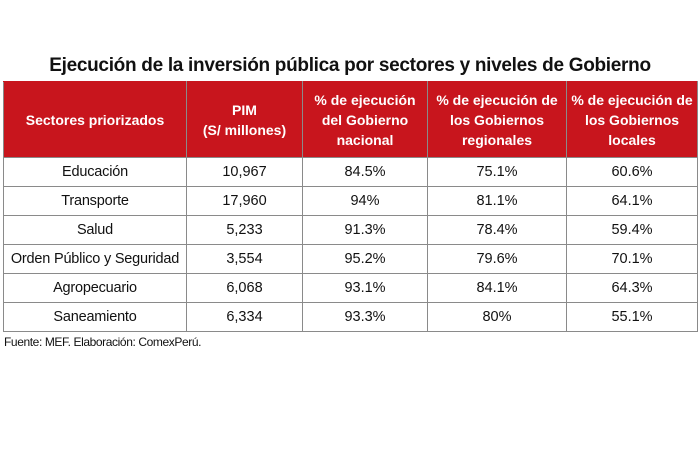  I want to click on nacional-cell: 95.2%, so click(365, 259).